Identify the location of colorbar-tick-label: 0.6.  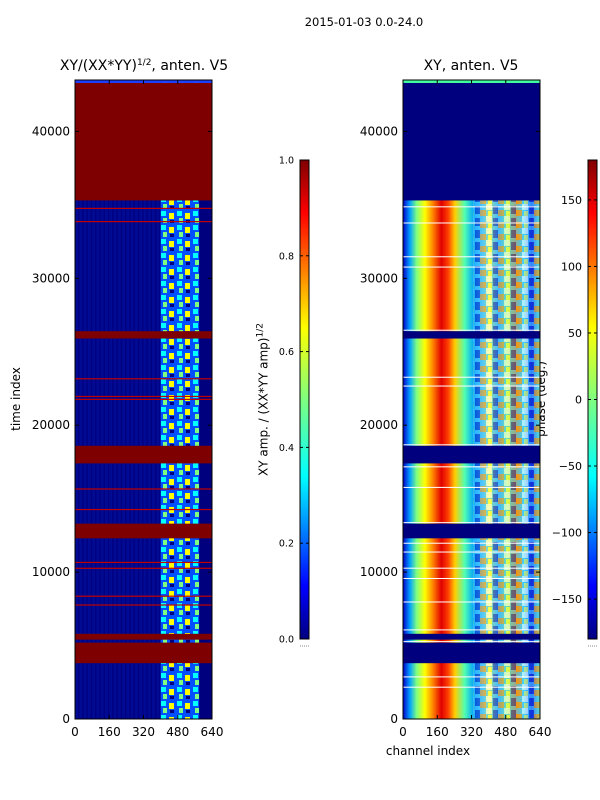
(286, 352).